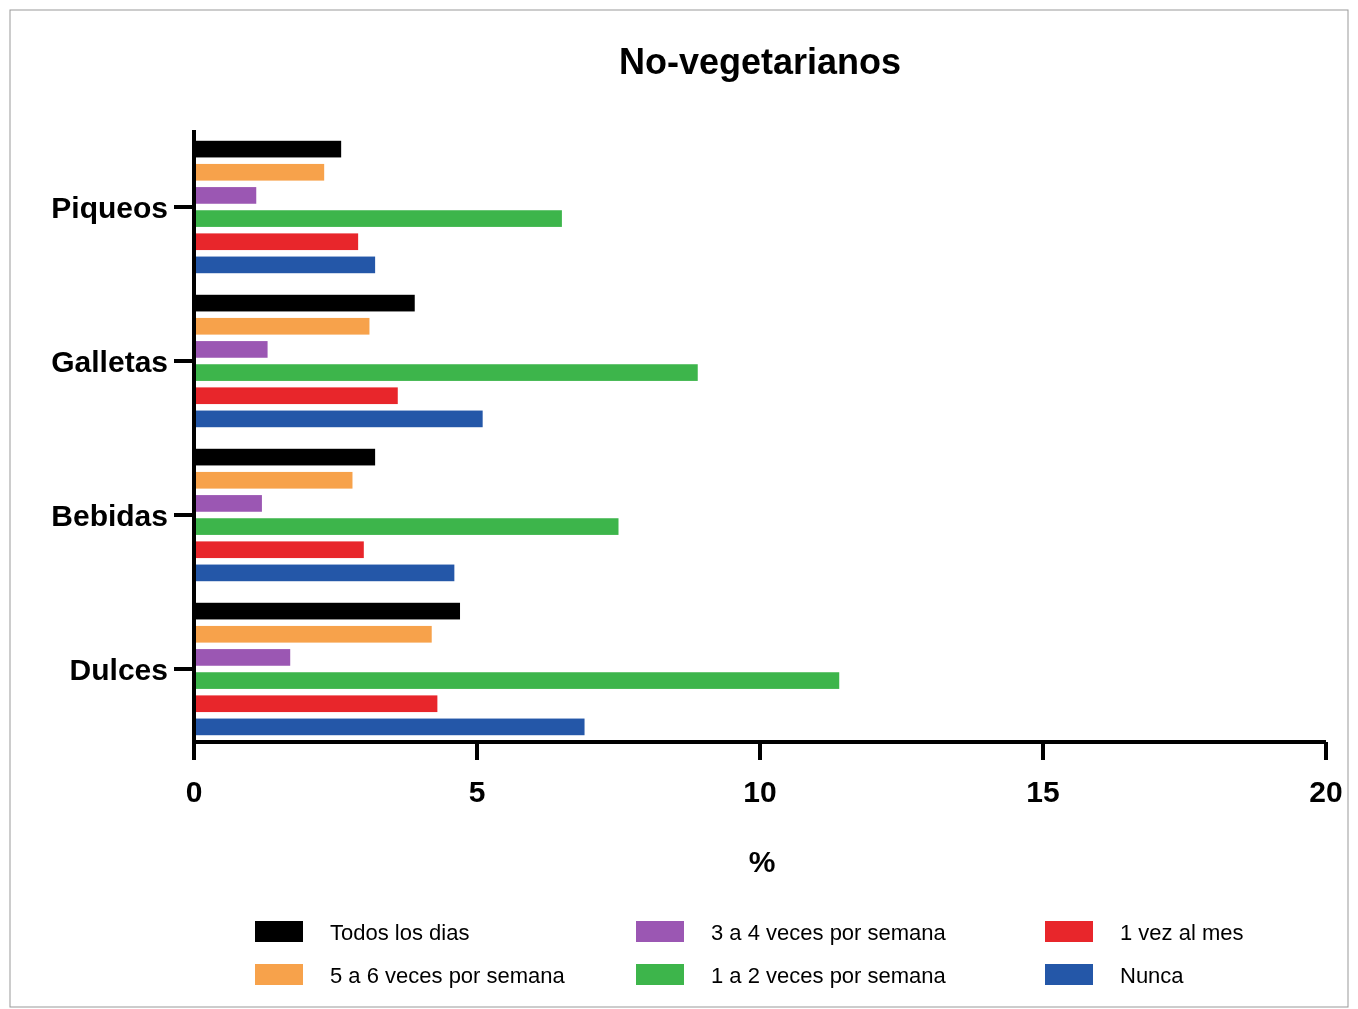 The width and height of the screenshot is (1358, 1009). I want to click on x-tick-label: 10, so click(760, 791).